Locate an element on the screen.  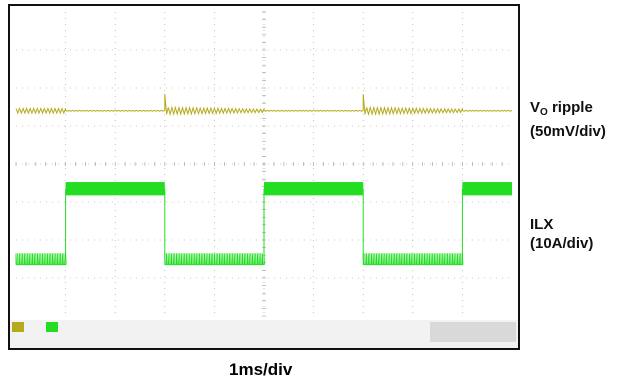
vo-label-sub: O is located at coordinates (544, 112).